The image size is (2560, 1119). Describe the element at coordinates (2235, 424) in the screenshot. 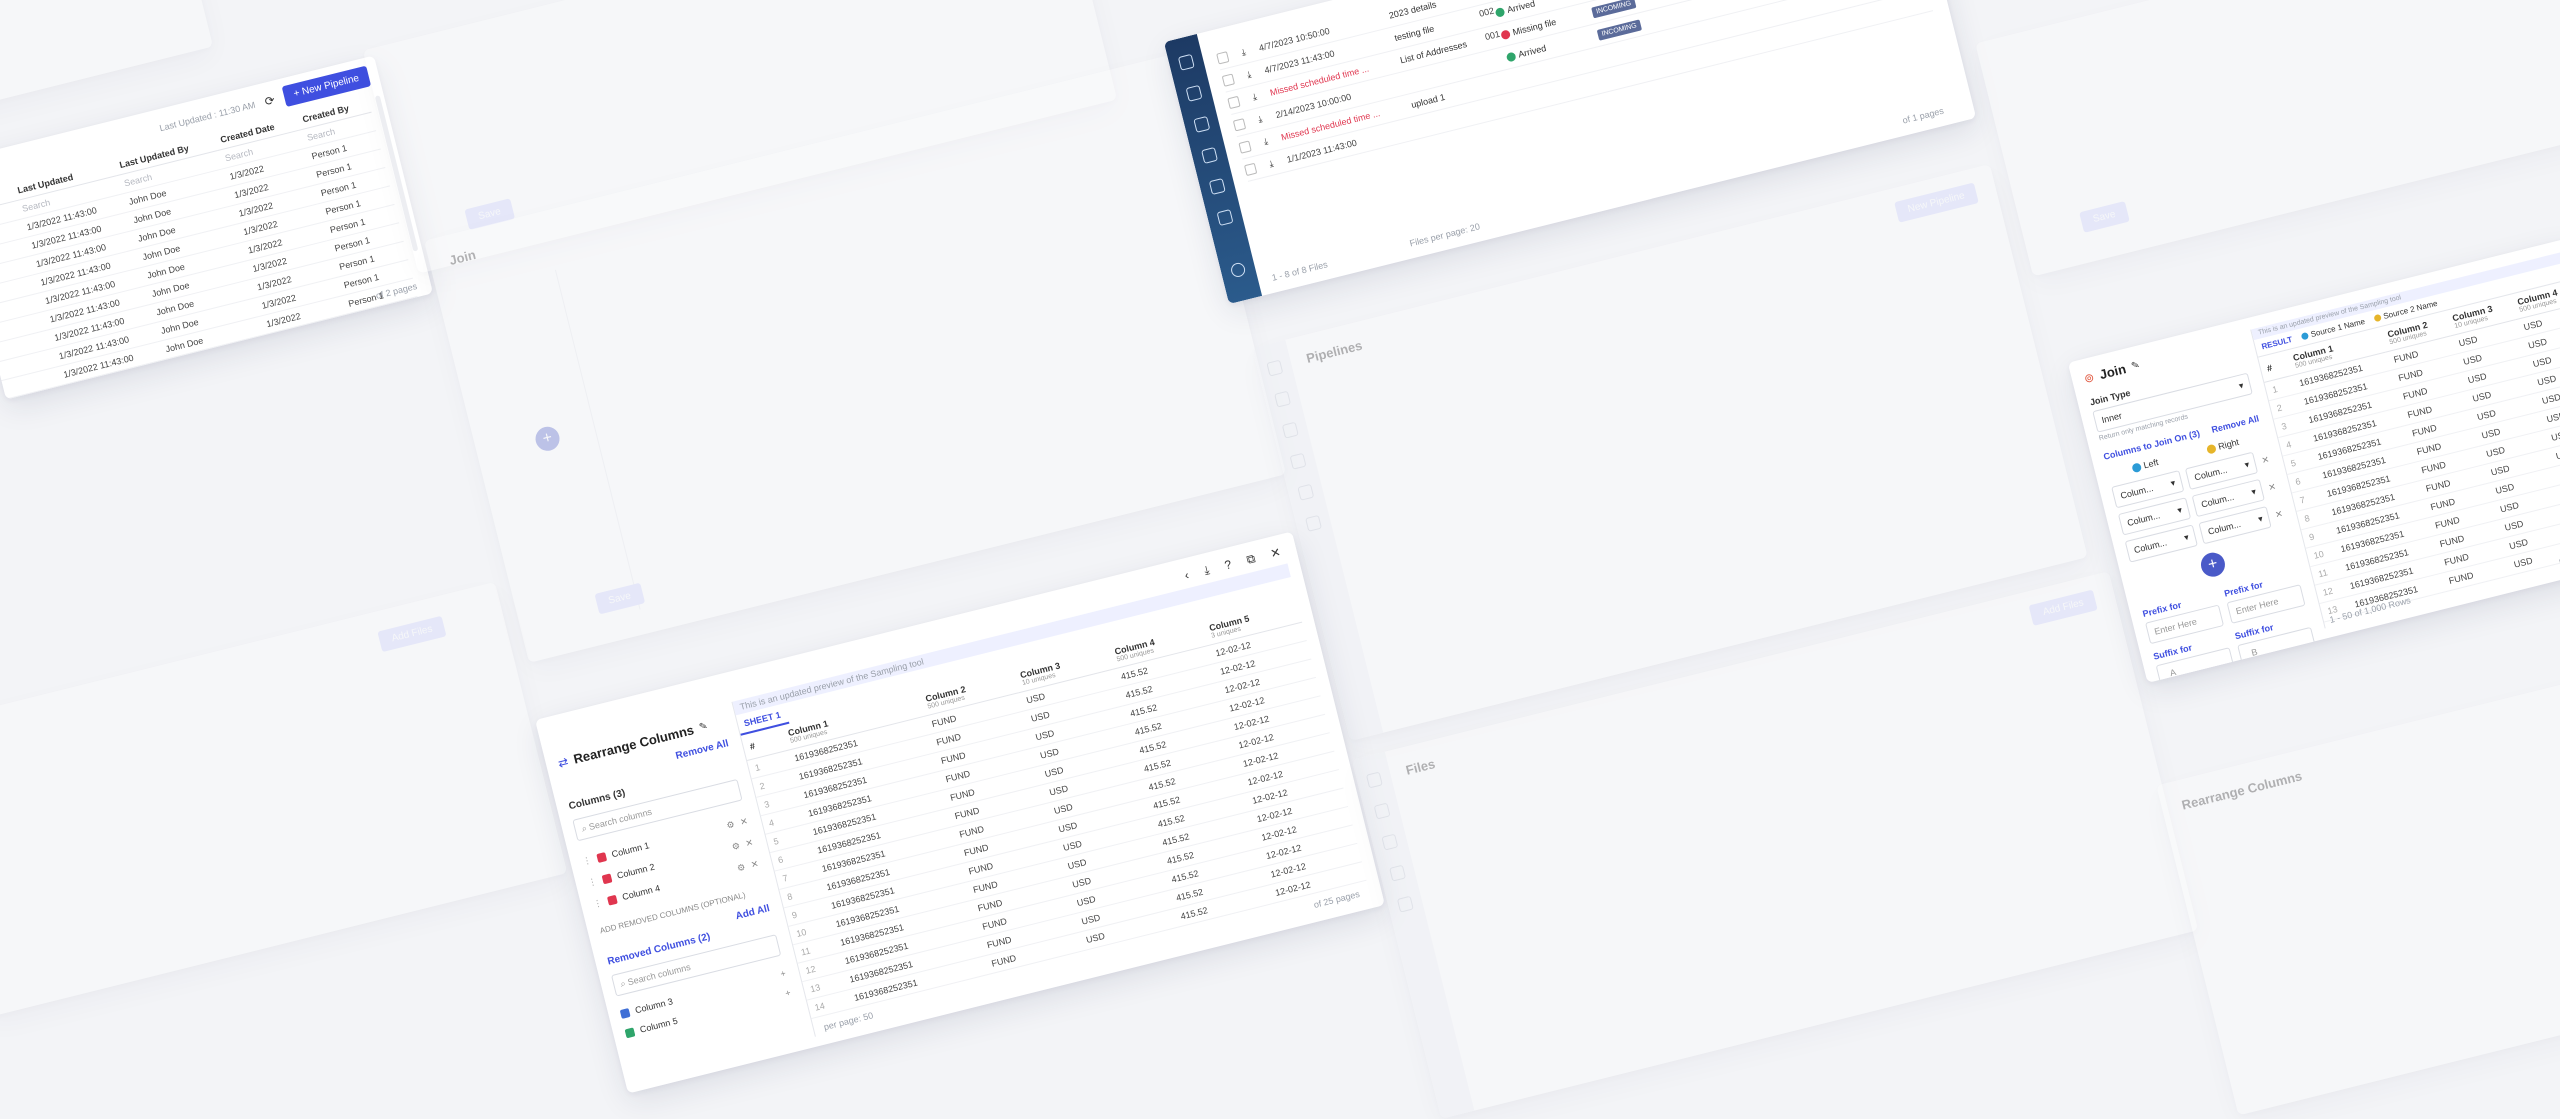

I see `join-remove-all-link: Remove All` at that location.